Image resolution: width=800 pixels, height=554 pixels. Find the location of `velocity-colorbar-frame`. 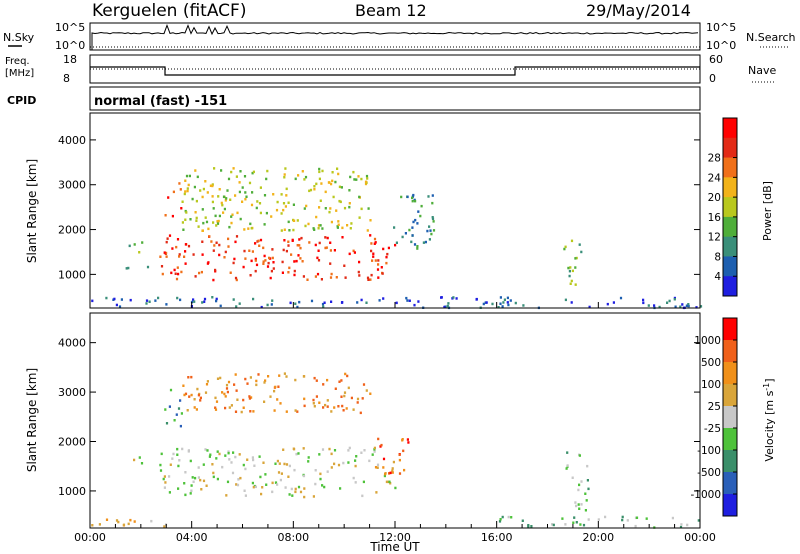

velocity-colorbar-frame is located at coordinates (730, 417).